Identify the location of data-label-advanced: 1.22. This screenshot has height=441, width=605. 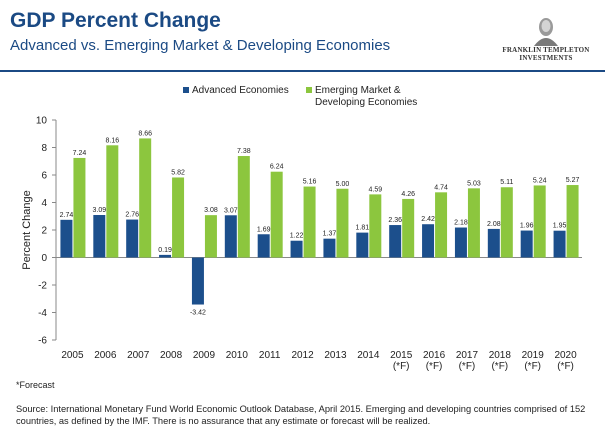
(297, 236).